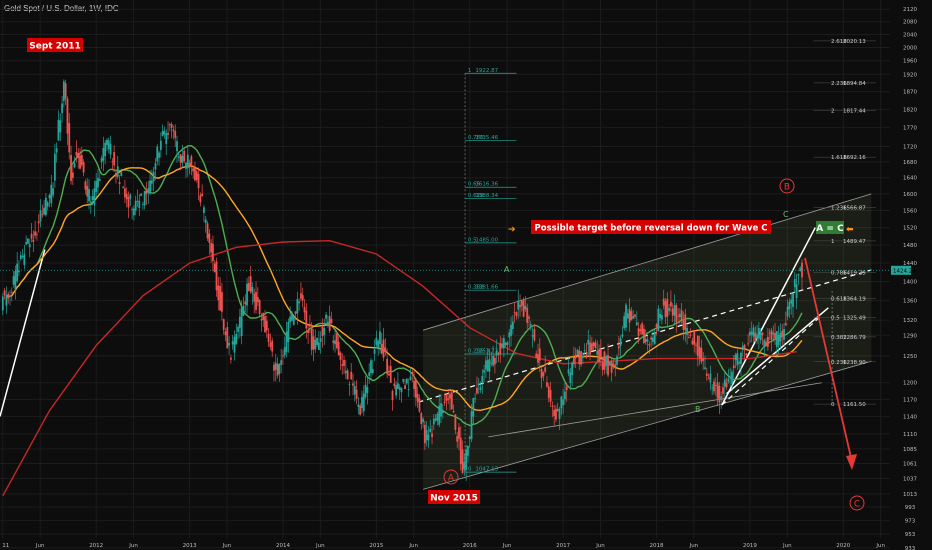  What do you see at coordinates (854, 338) in the screenshot?
I see `fib-right-value: 1286.79` at bounding box center [854, 338].